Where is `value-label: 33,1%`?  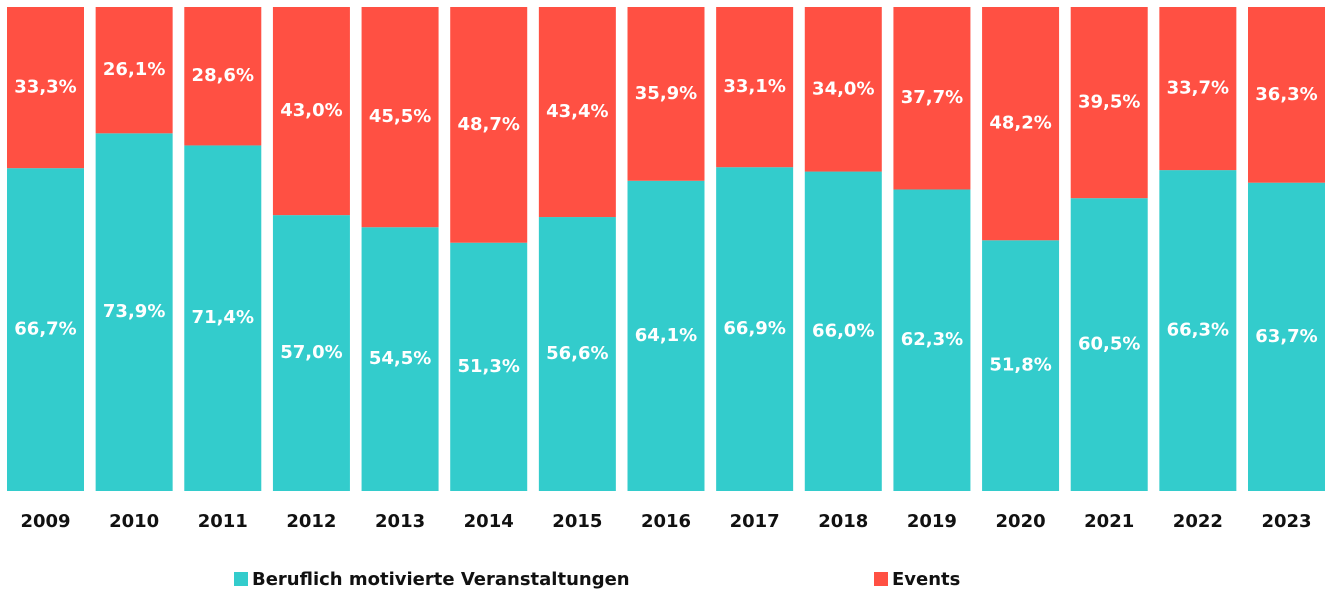 value-label: 33,1% is located at coordinates (754, 86).